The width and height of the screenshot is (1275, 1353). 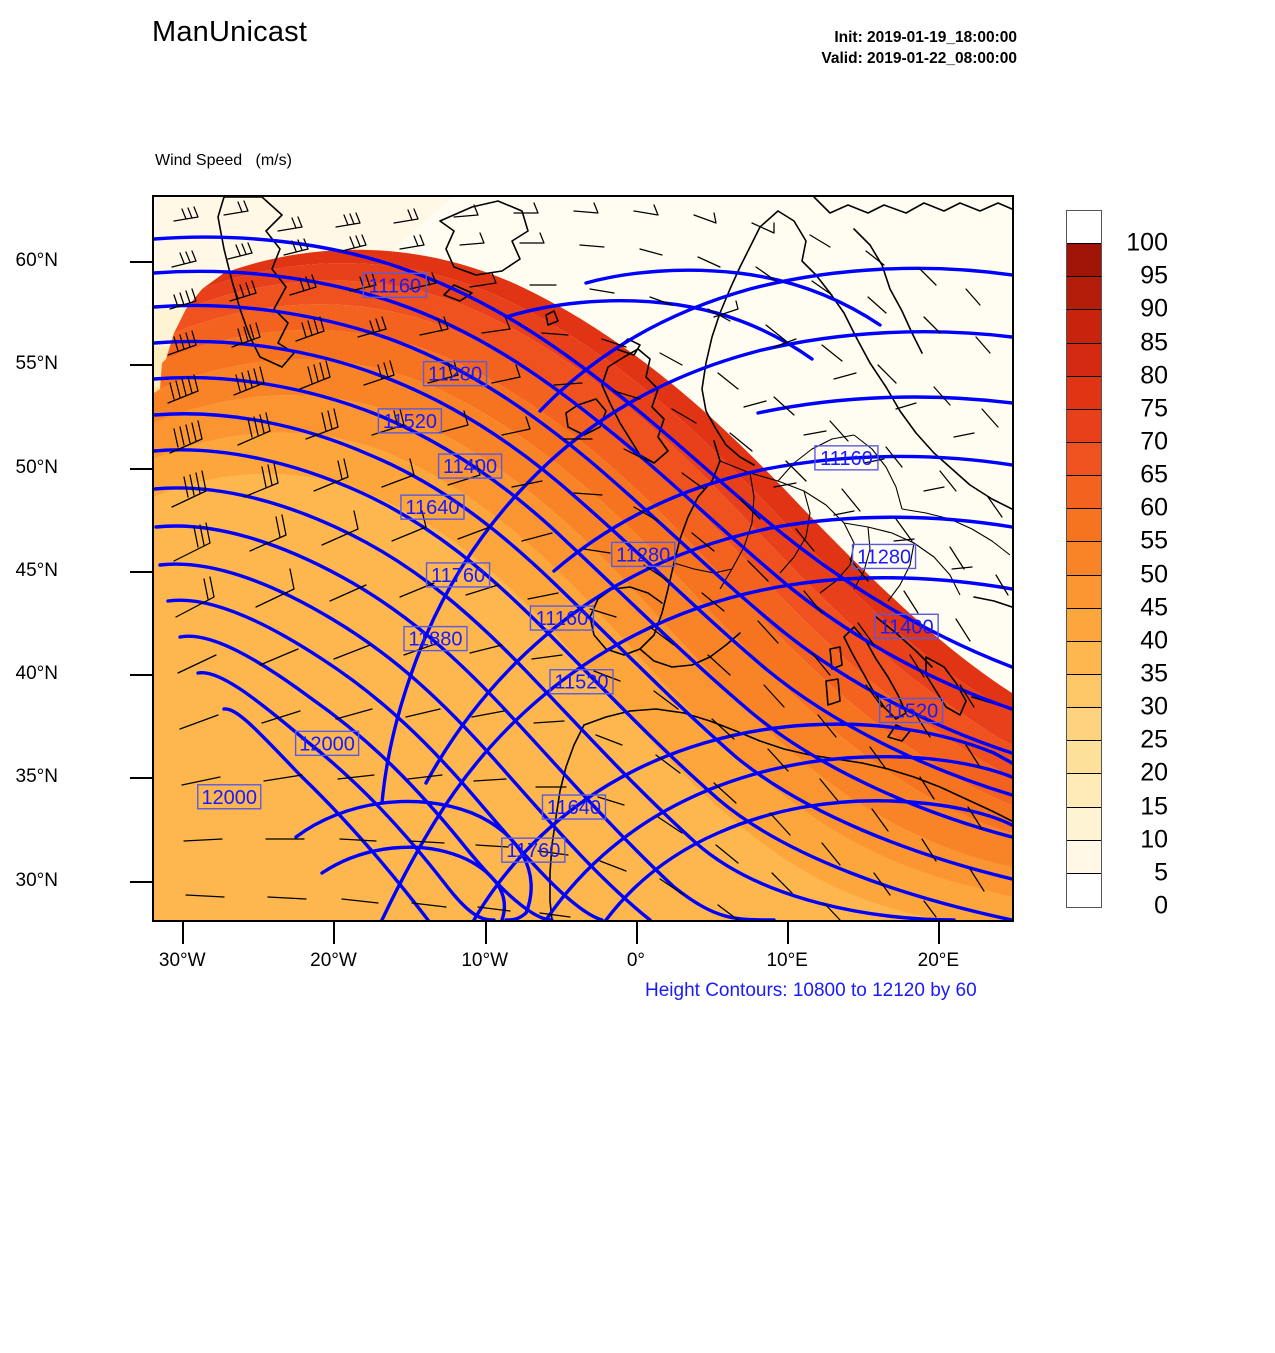 What do you see at coordinates (36, 261) in the screenshot?
I see `lat-tick-label: 60°N` at bounding box center [36, 261].